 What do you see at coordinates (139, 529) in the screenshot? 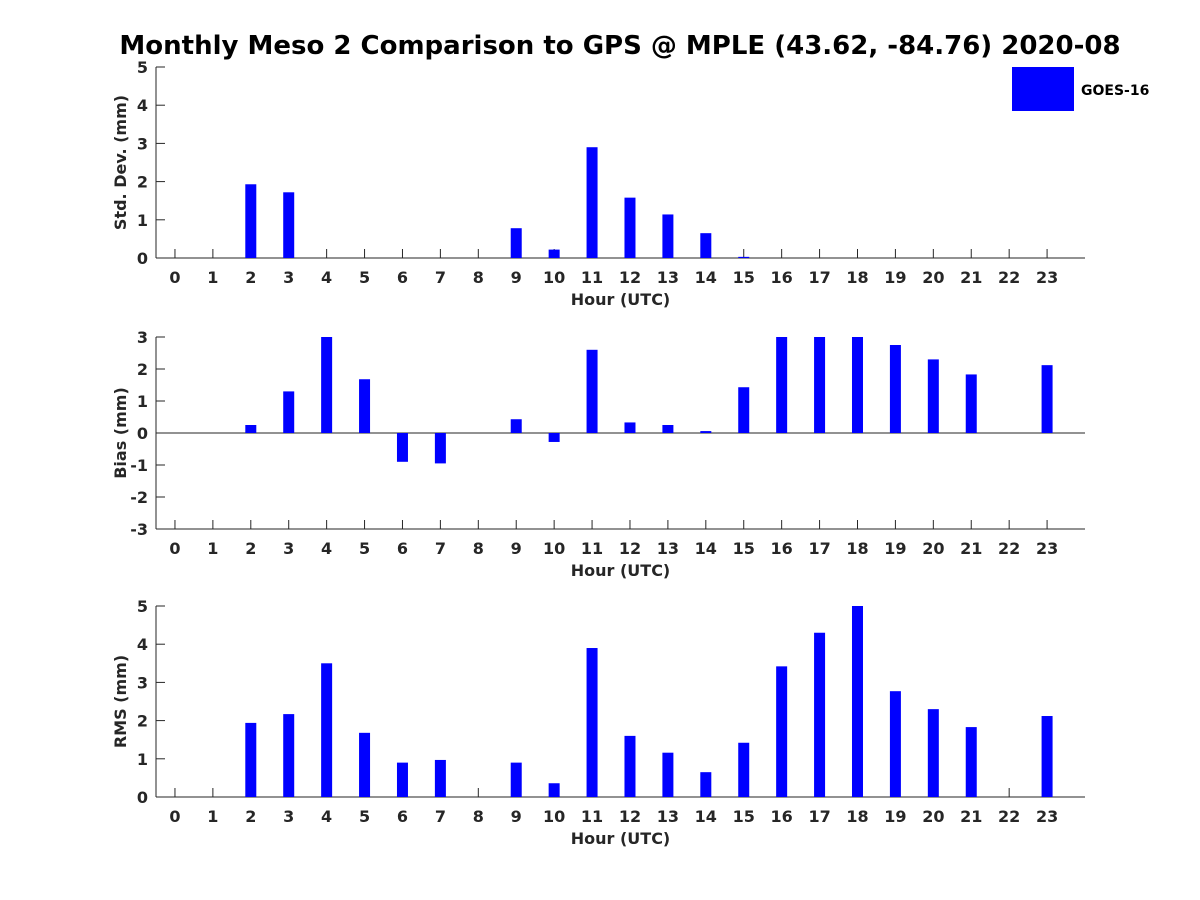
I see `y-tick-label: -3` at bounding box center [139, 529].